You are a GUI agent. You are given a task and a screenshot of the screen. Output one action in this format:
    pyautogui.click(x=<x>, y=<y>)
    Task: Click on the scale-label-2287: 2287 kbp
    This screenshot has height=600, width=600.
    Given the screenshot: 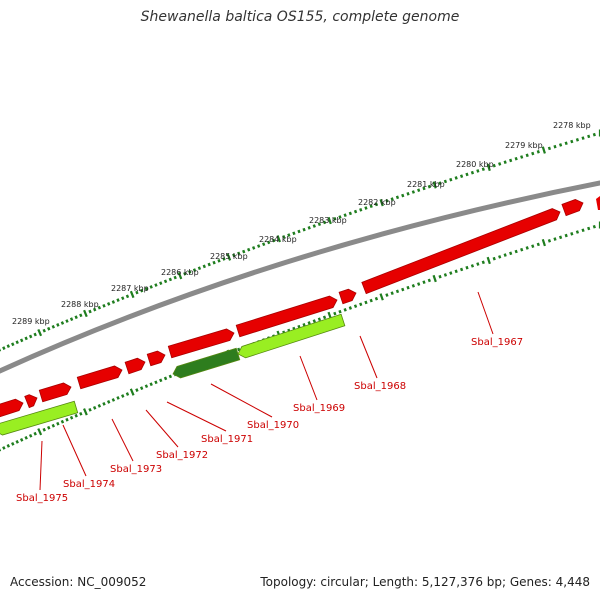 What is the action you would take?
    pyautogui.click(x=130, y=288)
    